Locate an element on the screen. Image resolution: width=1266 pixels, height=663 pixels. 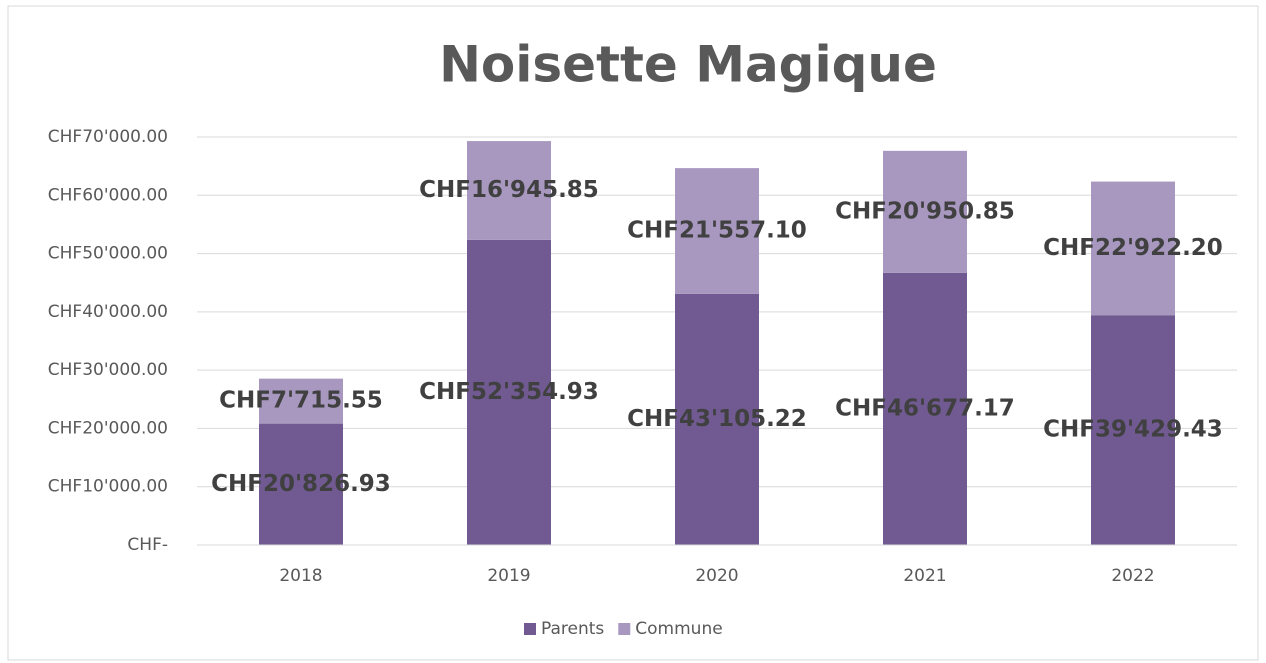
x-tick-label: 2022 is located at coordinates (1132, 576).